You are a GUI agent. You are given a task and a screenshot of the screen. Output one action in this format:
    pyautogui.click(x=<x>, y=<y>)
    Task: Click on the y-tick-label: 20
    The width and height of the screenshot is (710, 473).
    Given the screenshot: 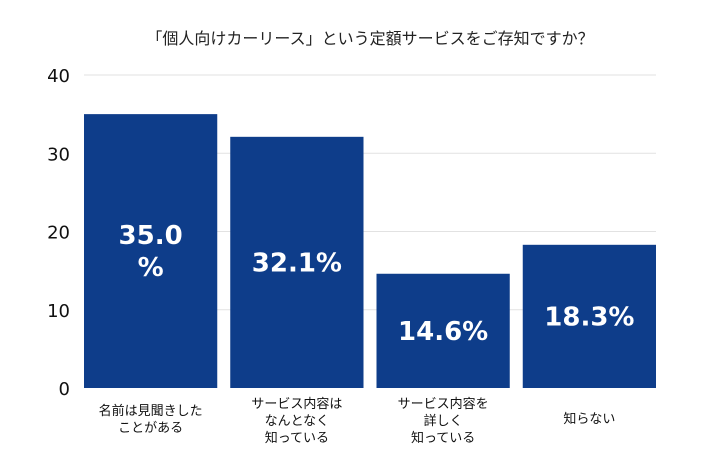 What is the action you would take?
    pyautogui.click(x=58, y=233)
    